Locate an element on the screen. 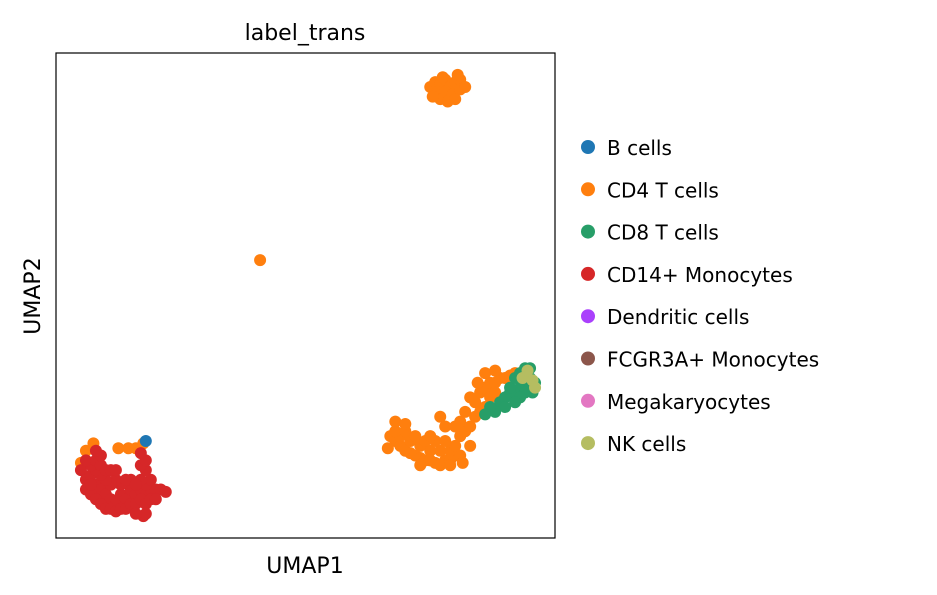 The image size is (937, 595). legend-item: CD8 T cells is located at coordinates (650, 233).